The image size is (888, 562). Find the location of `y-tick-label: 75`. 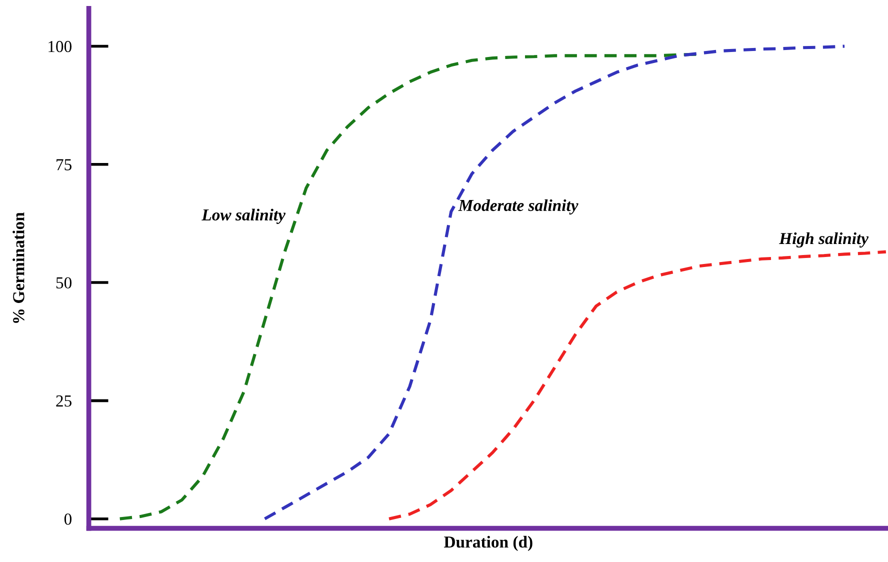

y-tick-label: 75 is located at coordinates (64, 164).